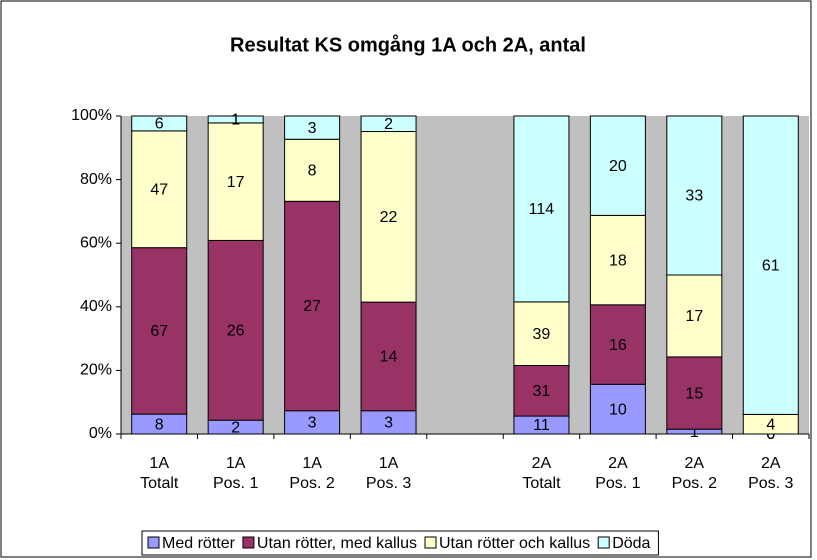 The image size is (817, 560). Describe the element at coordinates (337, 543) in the screenshot. I see `legend-label: Utan rötter, med kallus` at that location.